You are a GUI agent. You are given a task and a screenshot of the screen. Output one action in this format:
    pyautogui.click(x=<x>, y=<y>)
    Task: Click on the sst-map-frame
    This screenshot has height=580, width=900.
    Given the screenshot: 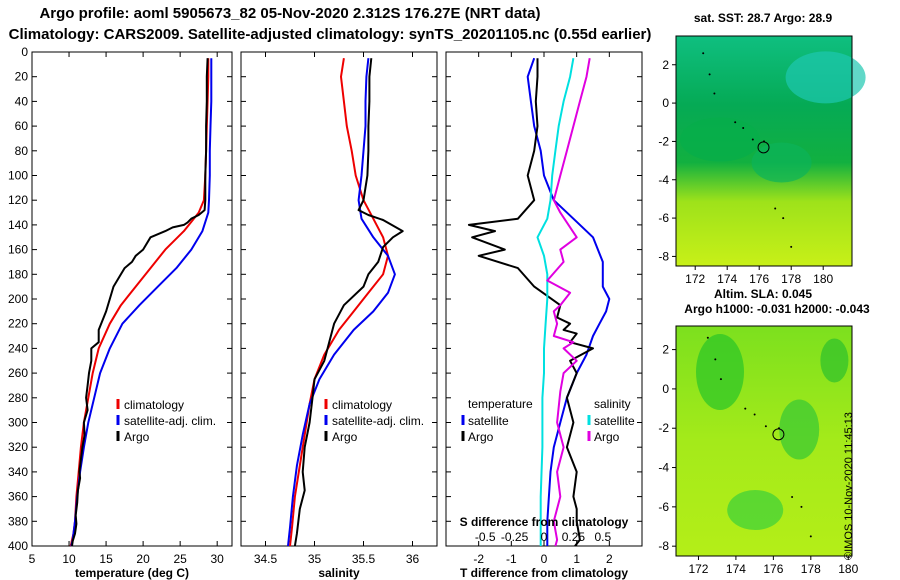 What is the action you would take?
    pyautogui.click(x=764, y=151)
    